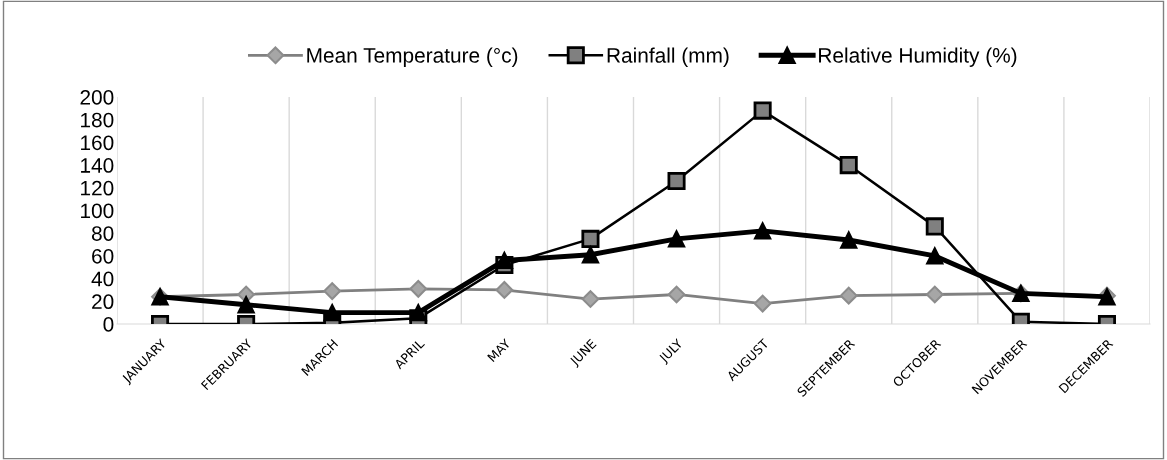 This screenshot has height=460, width=1167. I want to click on y-tick-label: 160, so click(97, 143).